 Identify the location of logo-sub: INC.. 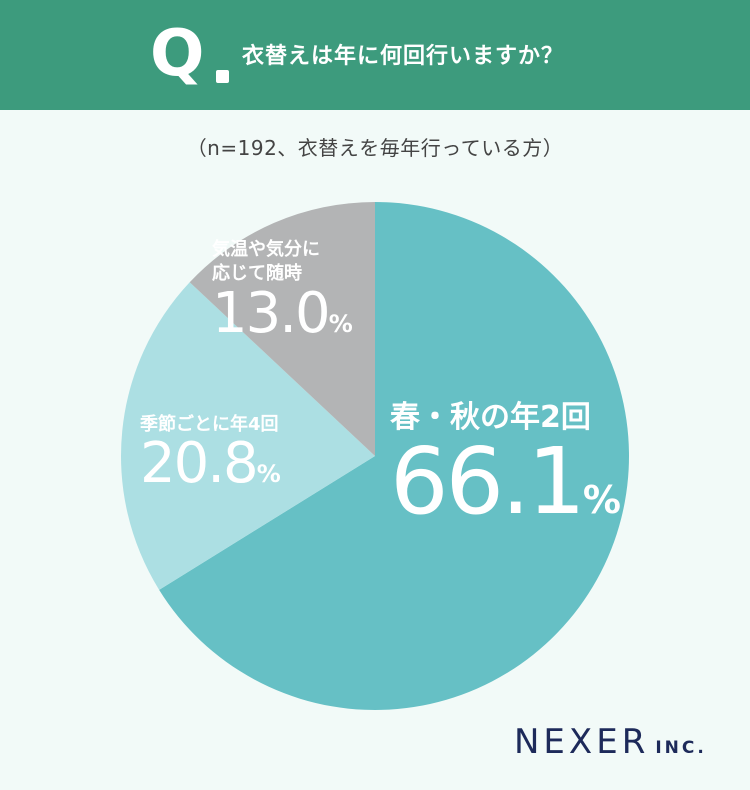
(681, 748).